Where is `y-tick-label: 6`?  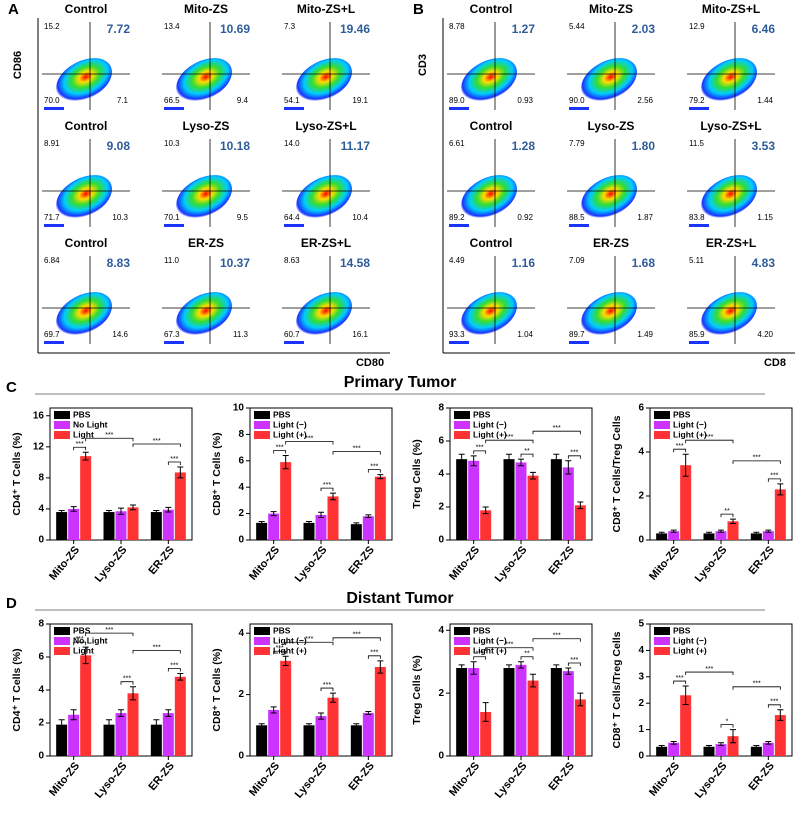
y-tick-label: 6 is located at coordinates (441, 441).